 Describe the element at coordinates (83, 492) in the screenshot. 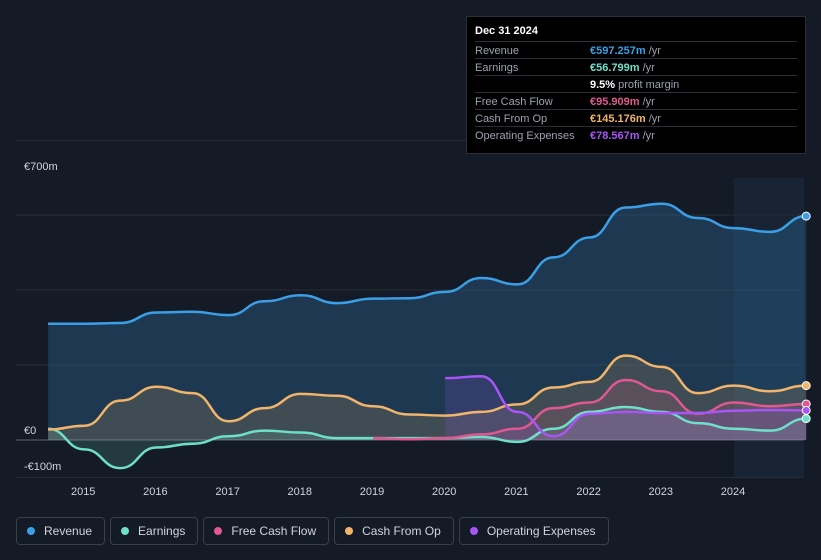

I see `x-tick-label: 2015` at that location.